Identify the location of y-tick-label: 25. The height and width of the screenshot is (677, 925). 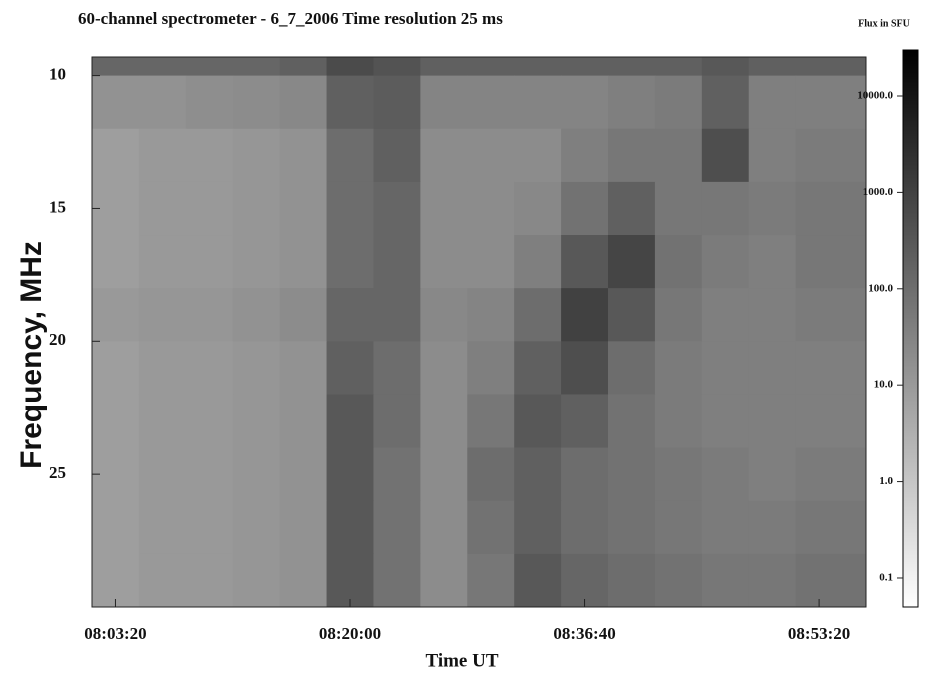
(57, 472).